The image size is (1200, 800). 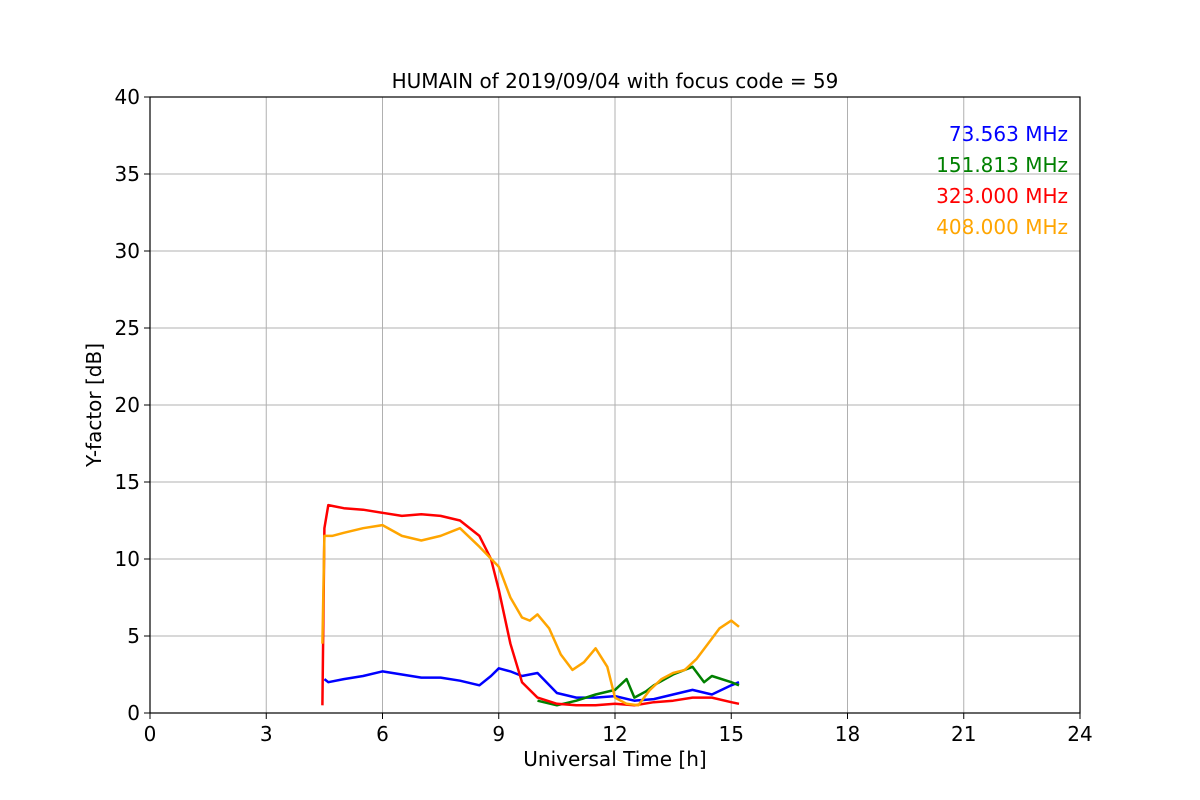 I want to click on x-tick-label: 24, so click(x=1079, y=734).